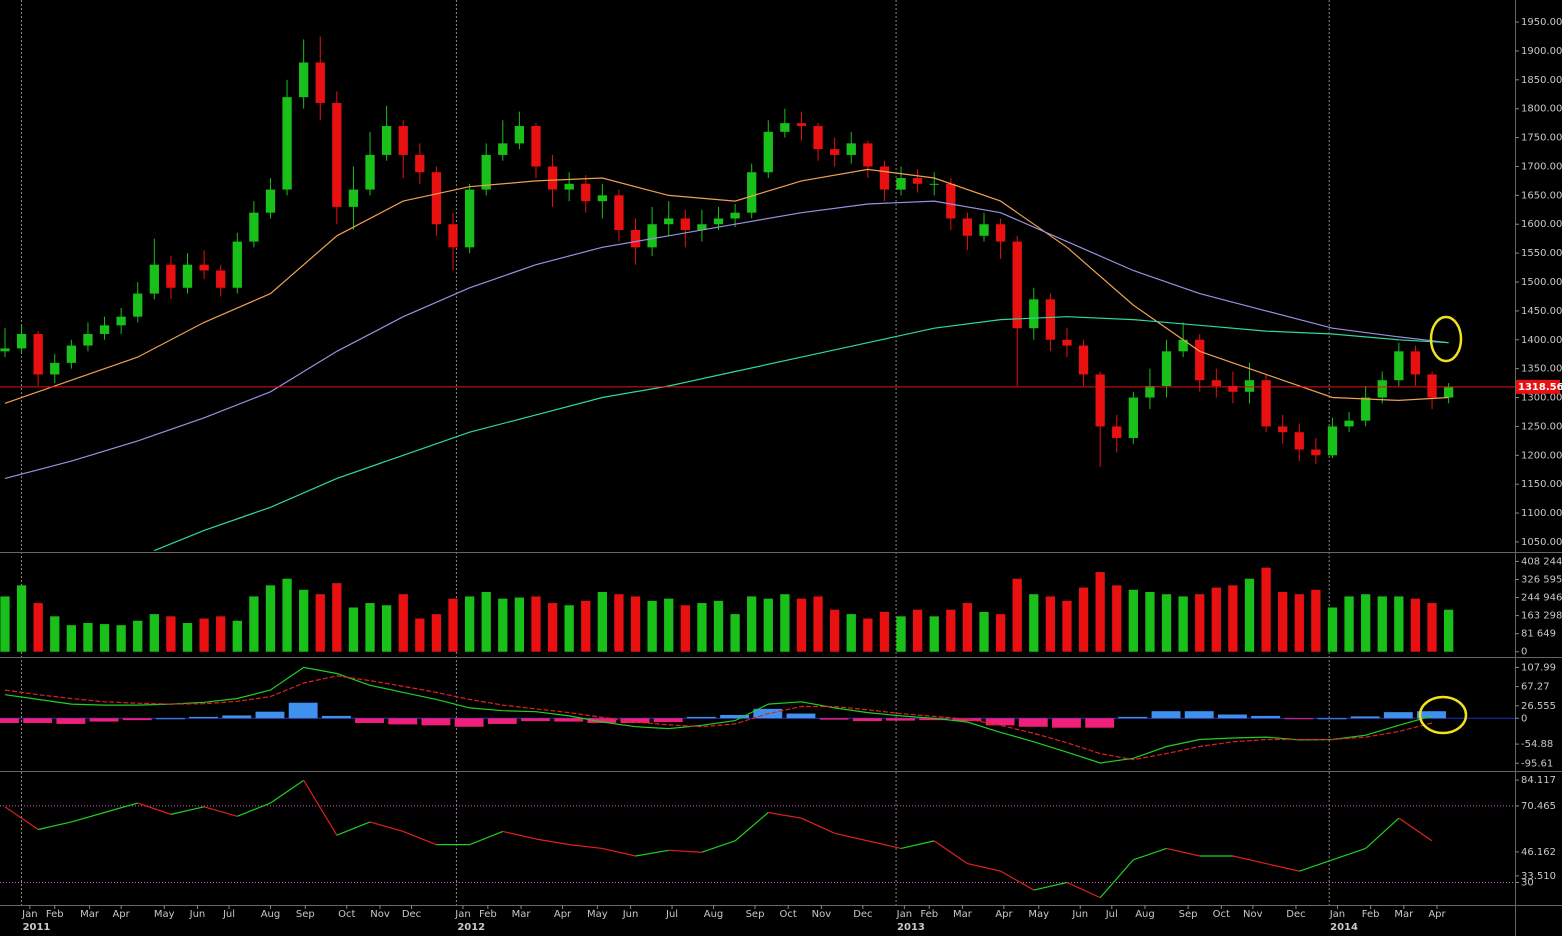 The width and height of the screenshot is (1562, 936). Describe the element at coordinates (164, 914) in the screenshot. I see `x-tick-label: May` at that location.